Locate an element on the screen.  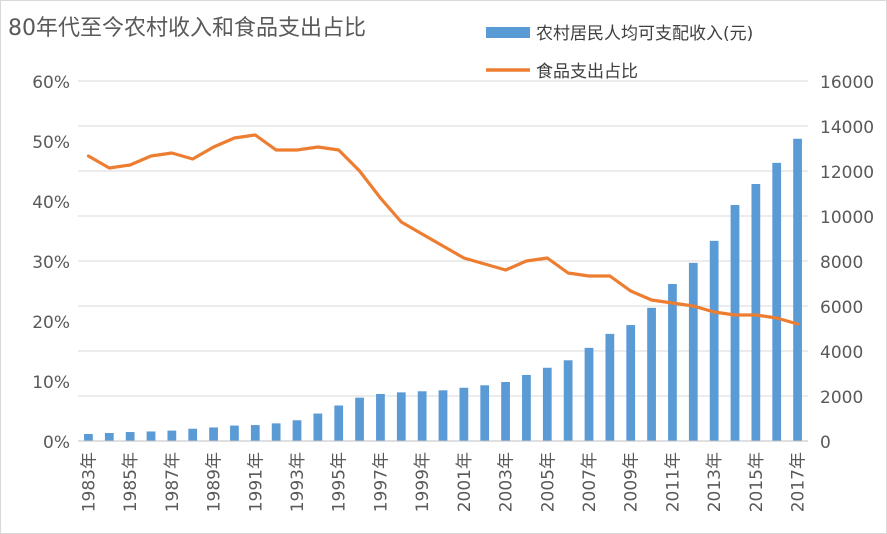
y-right-tick-label: 14000 is located at coordinates (847, 128).